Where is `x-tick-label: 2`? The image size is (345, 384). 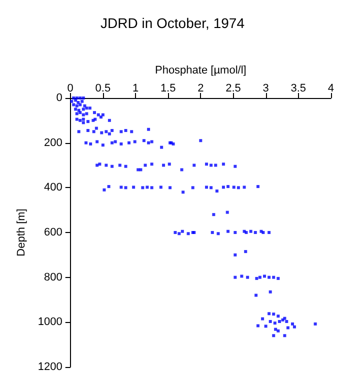 x-tick-label: 2 is located at coordinates (201, 88).